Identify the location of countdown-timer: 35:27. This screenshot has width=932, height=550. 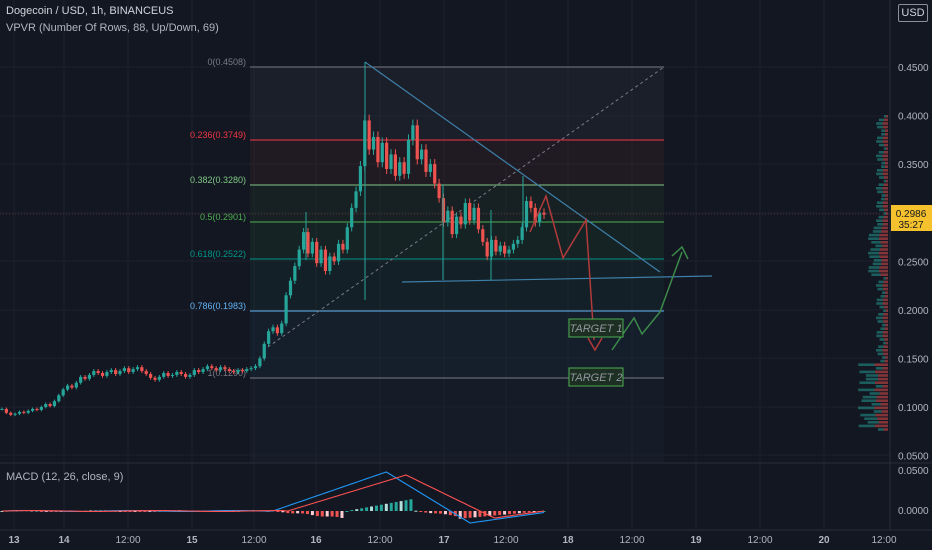
(910, 225).